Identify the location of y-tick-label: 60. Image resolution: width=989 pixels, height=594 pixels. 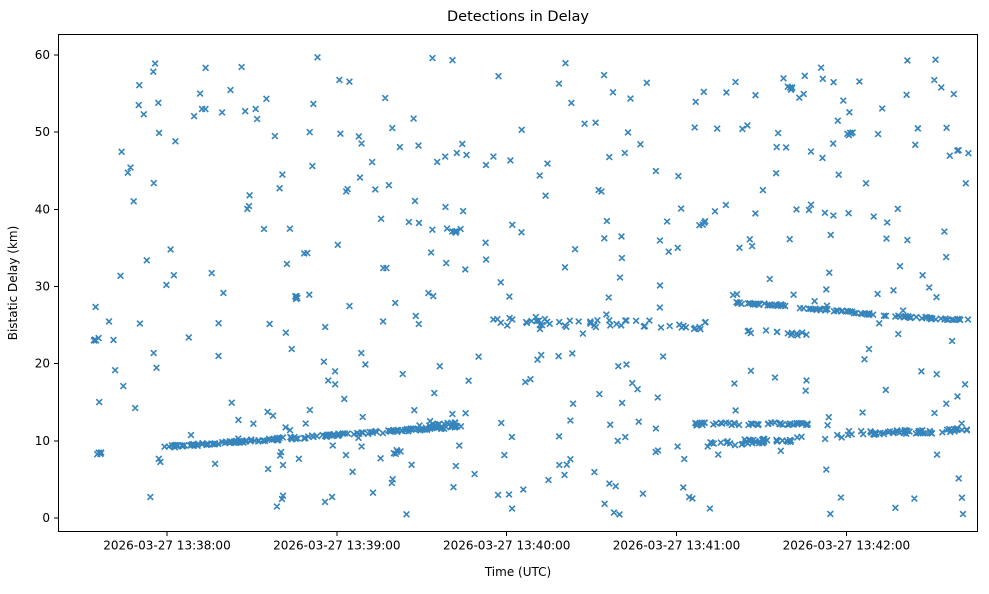
(42, 55).